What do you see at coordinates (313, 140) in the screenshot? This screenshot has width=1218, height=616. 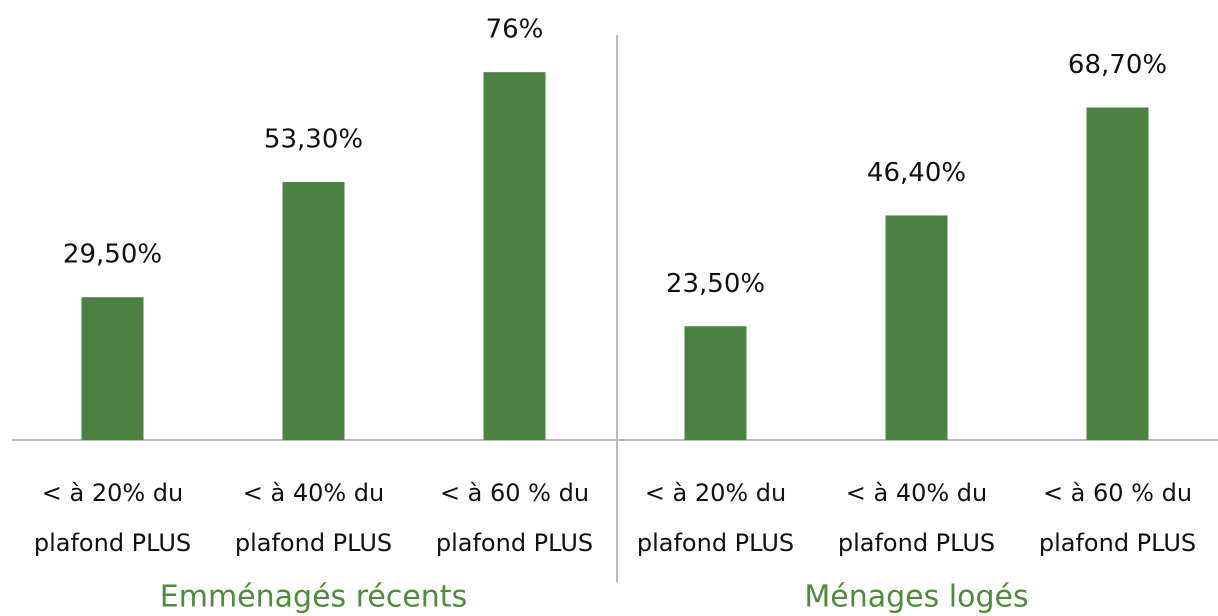 I see `value-label: 53,30%` at bounding box center [313, 140].